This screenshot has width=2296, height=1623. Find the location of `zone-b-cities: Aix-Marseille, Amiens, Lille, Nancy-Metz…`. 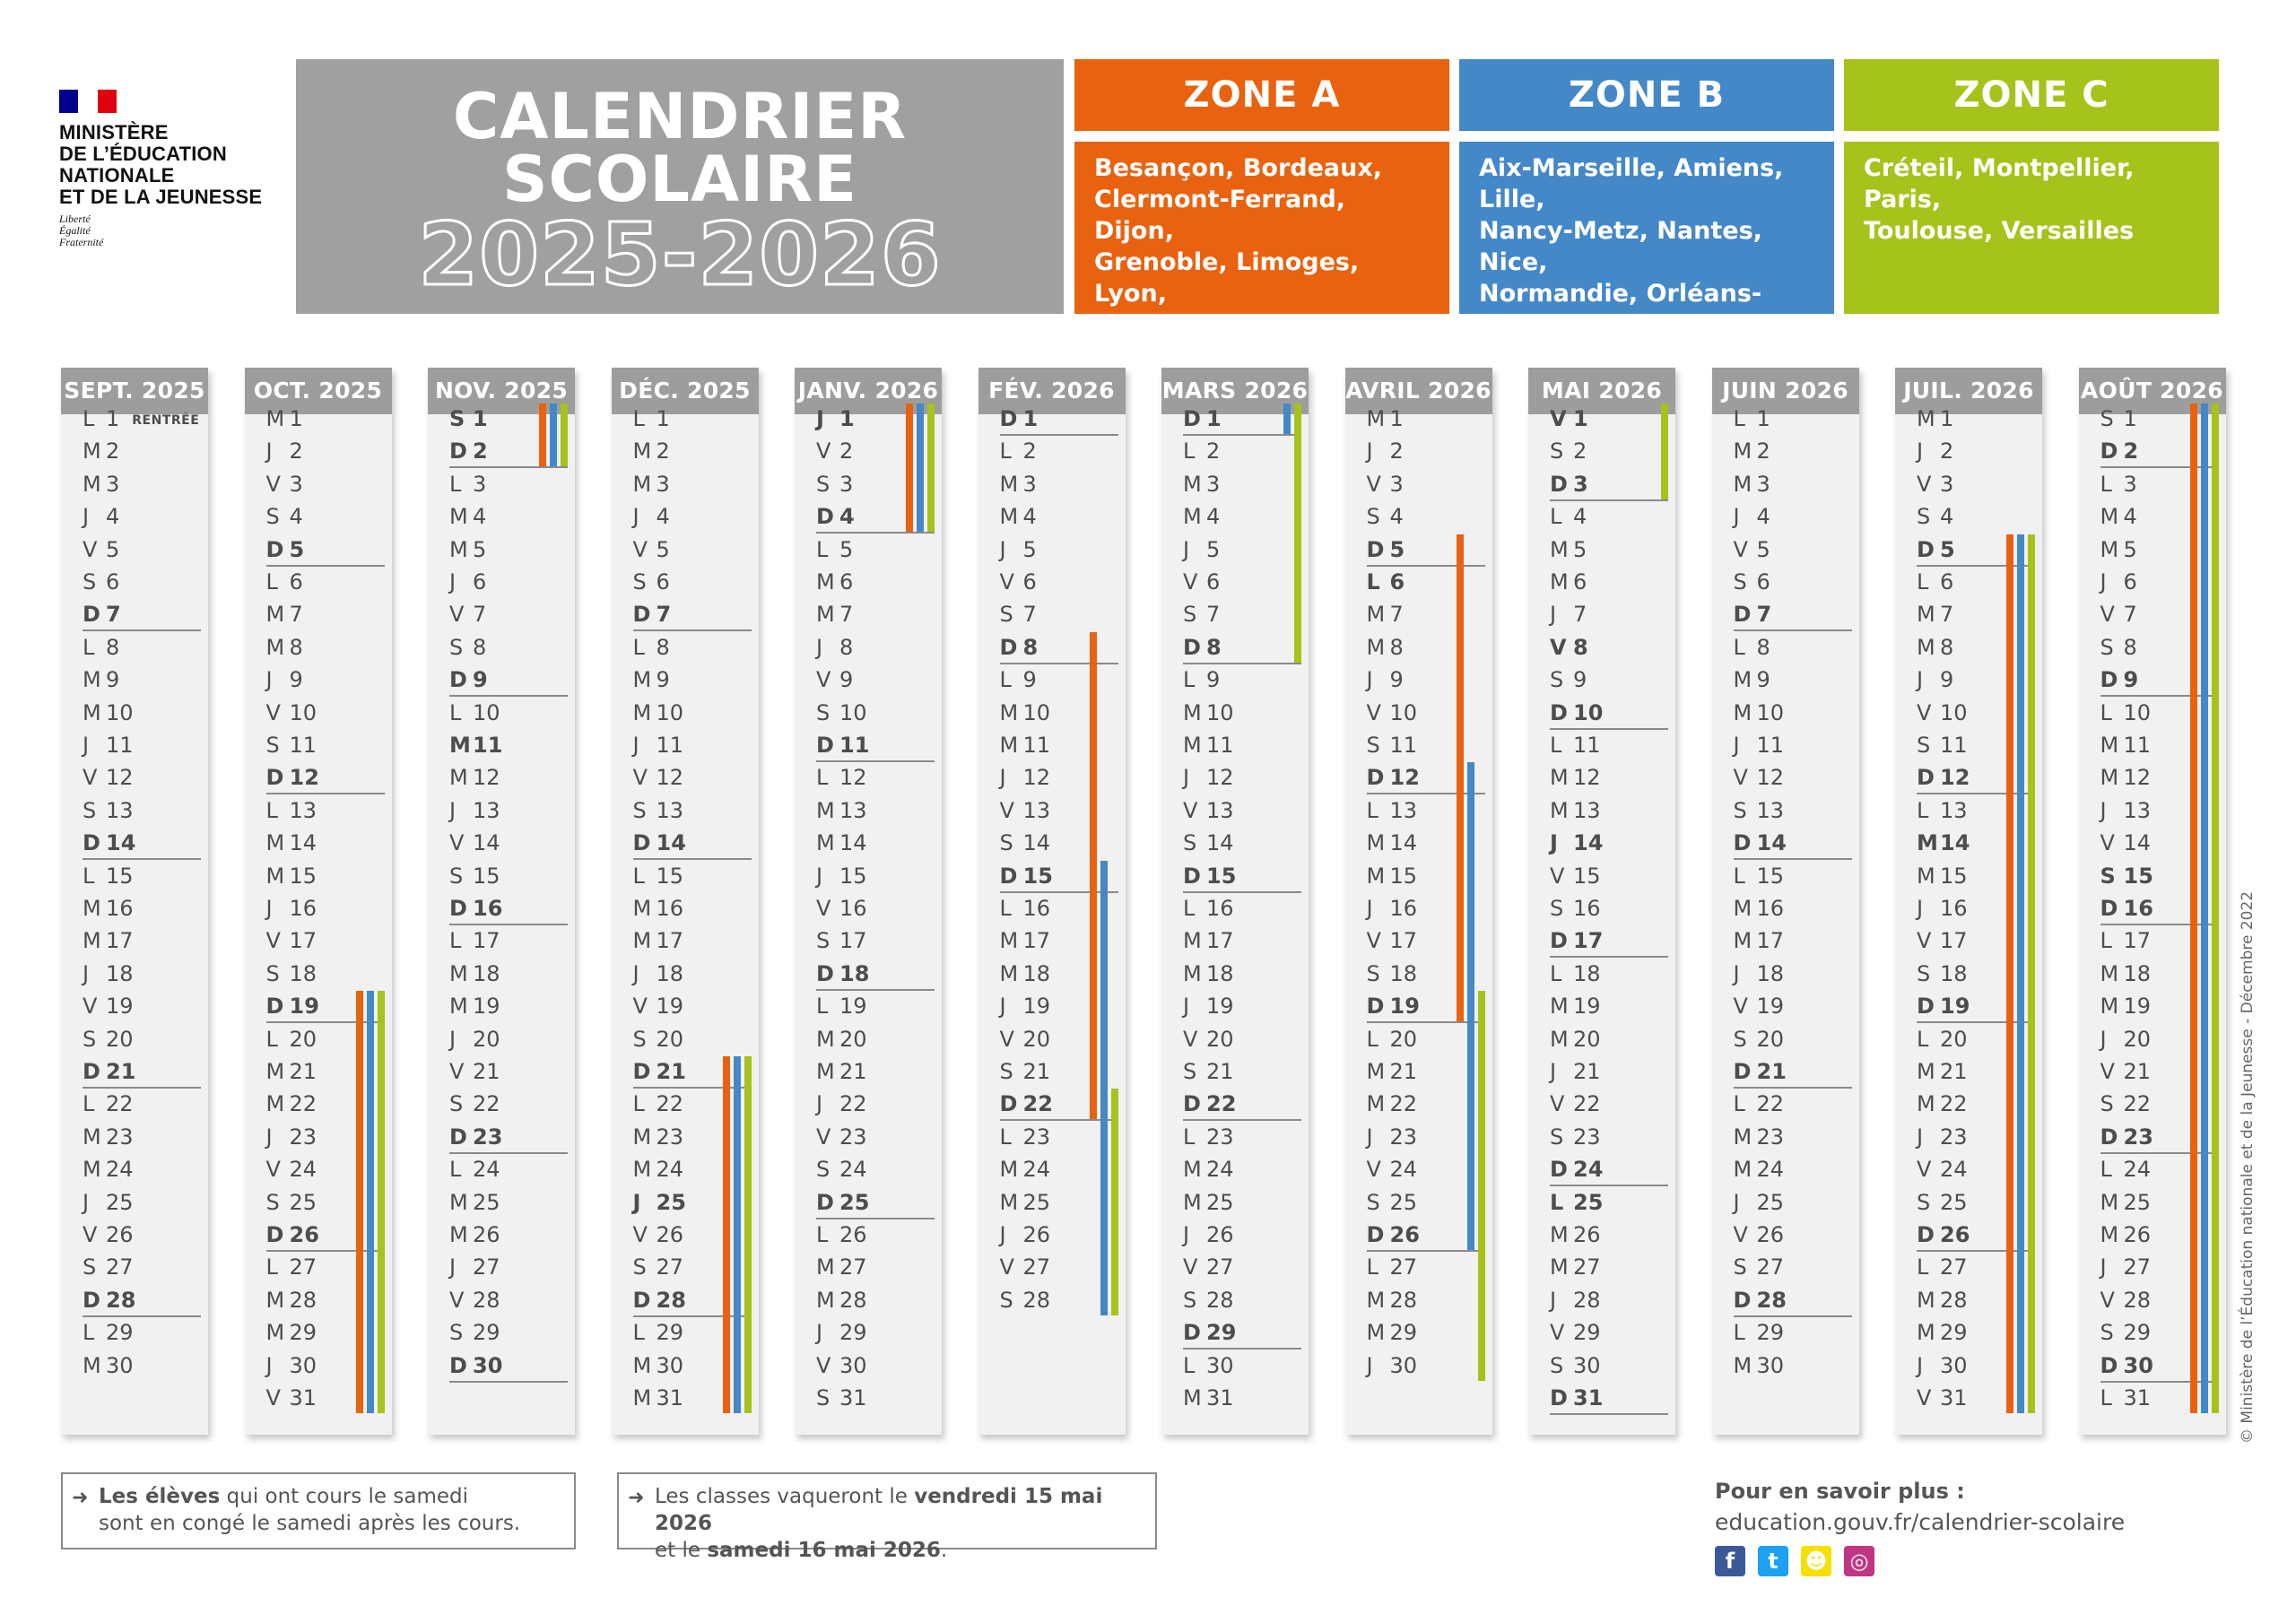

zone-b-cities: Aix-Marseille, Amiens, Lille, Nancy-Metz… is located at coordinates (1646, 272).